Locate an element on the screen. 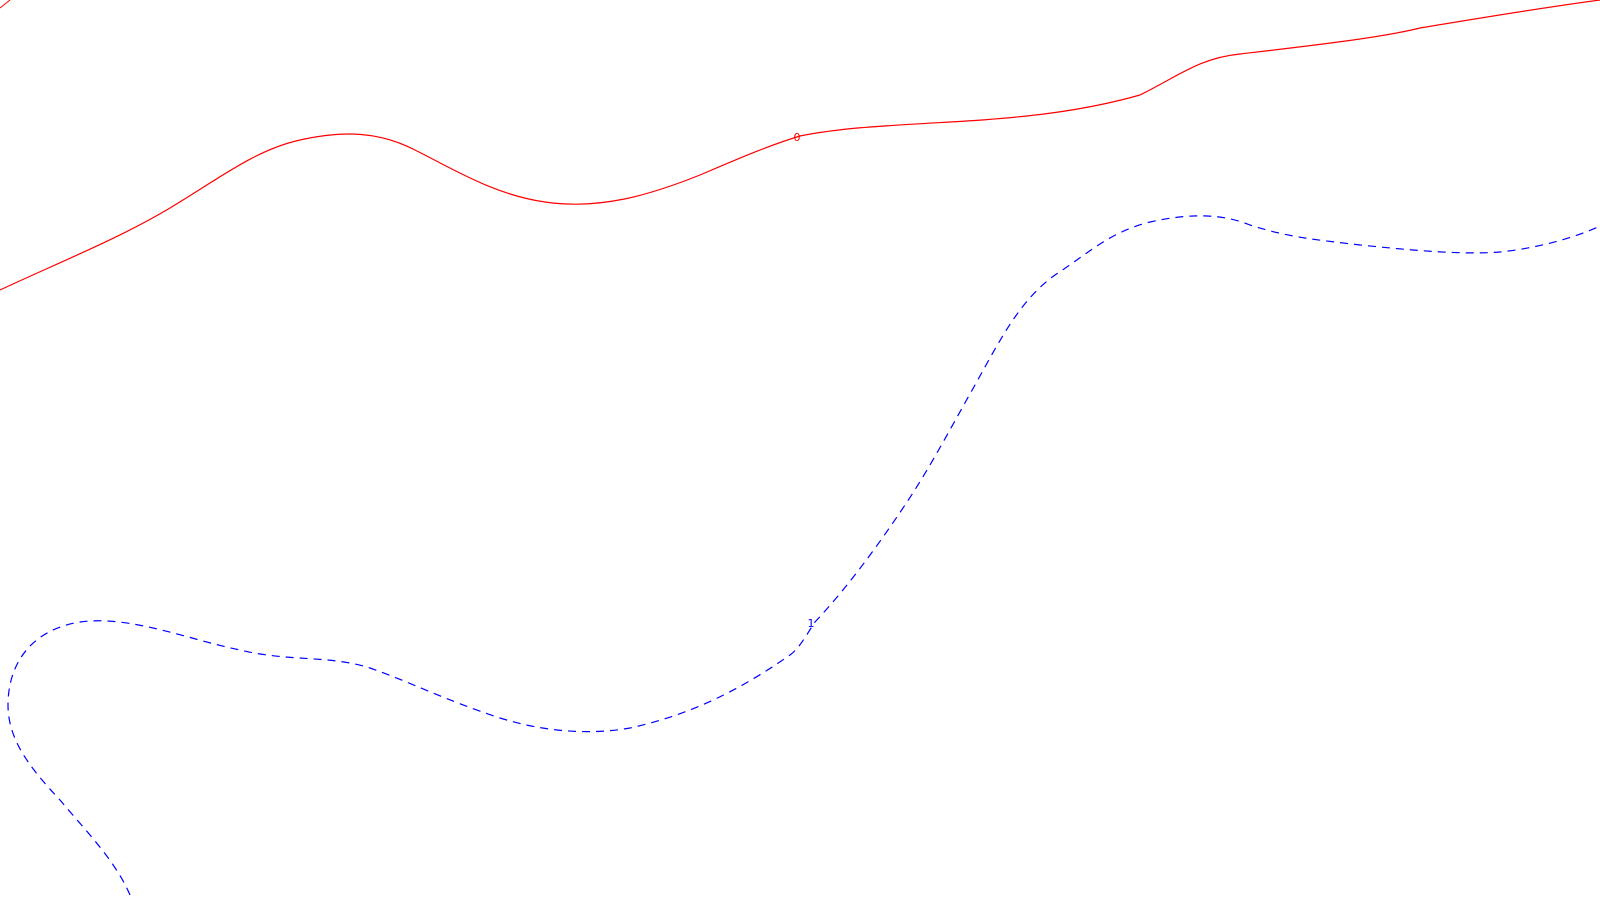  contour-0-fragment is located at coordinates (5, 4).